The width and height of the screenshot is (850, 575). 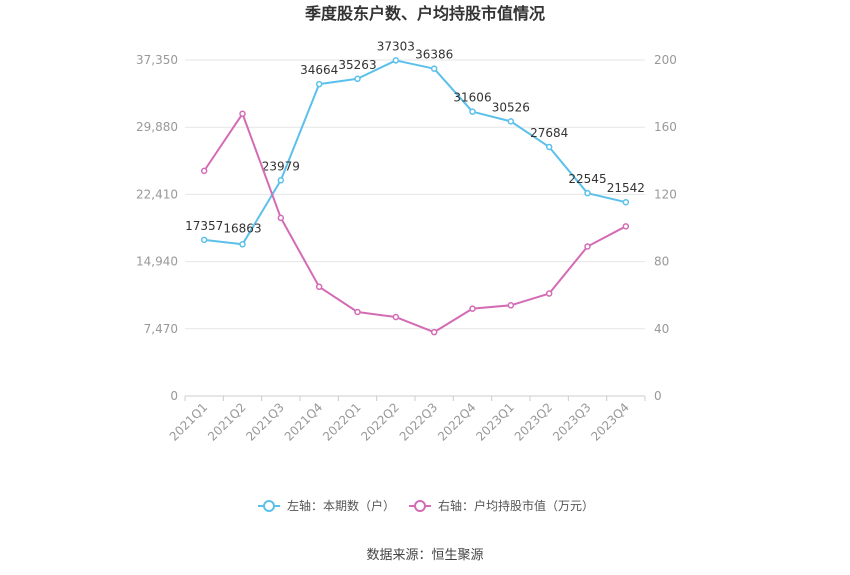 I want to click on right-tick-label: 160, so click(x=665, y=127).